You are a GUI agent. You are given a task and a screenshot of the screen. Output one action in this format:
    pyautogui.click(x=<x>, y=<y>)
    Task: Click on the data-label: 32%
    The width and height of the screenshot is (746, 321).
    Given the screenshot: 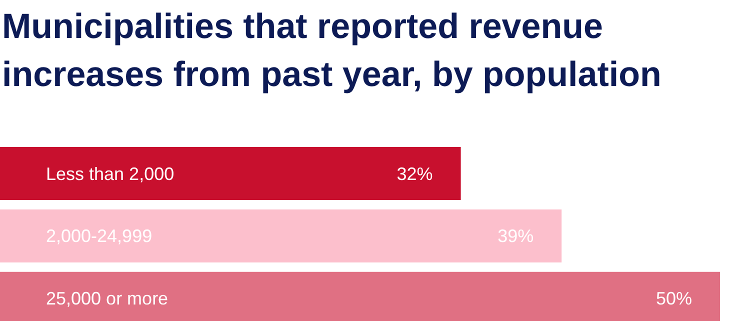 What is the action you would take?
    pyautogui.click(x=414, y=174)
    